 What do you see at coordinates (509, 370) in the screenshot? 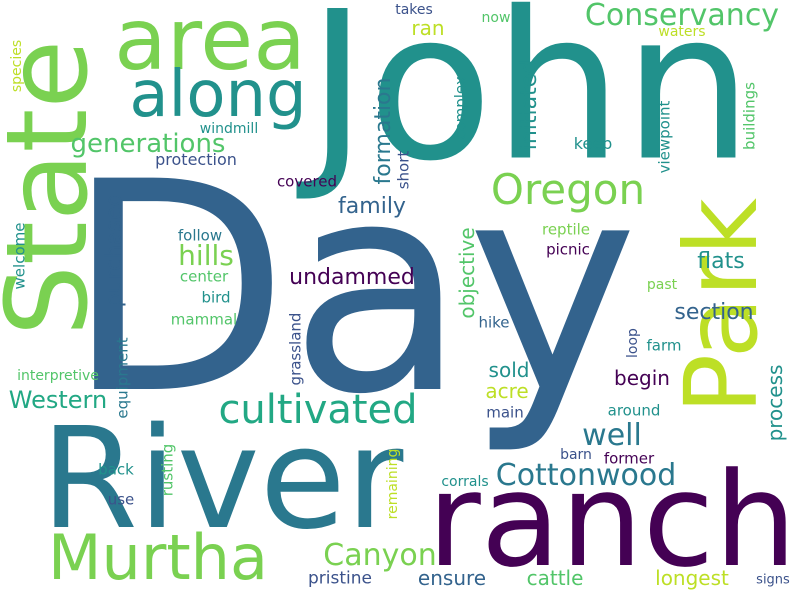
I see `word-sold: sold` at bounding box center [509, 370].